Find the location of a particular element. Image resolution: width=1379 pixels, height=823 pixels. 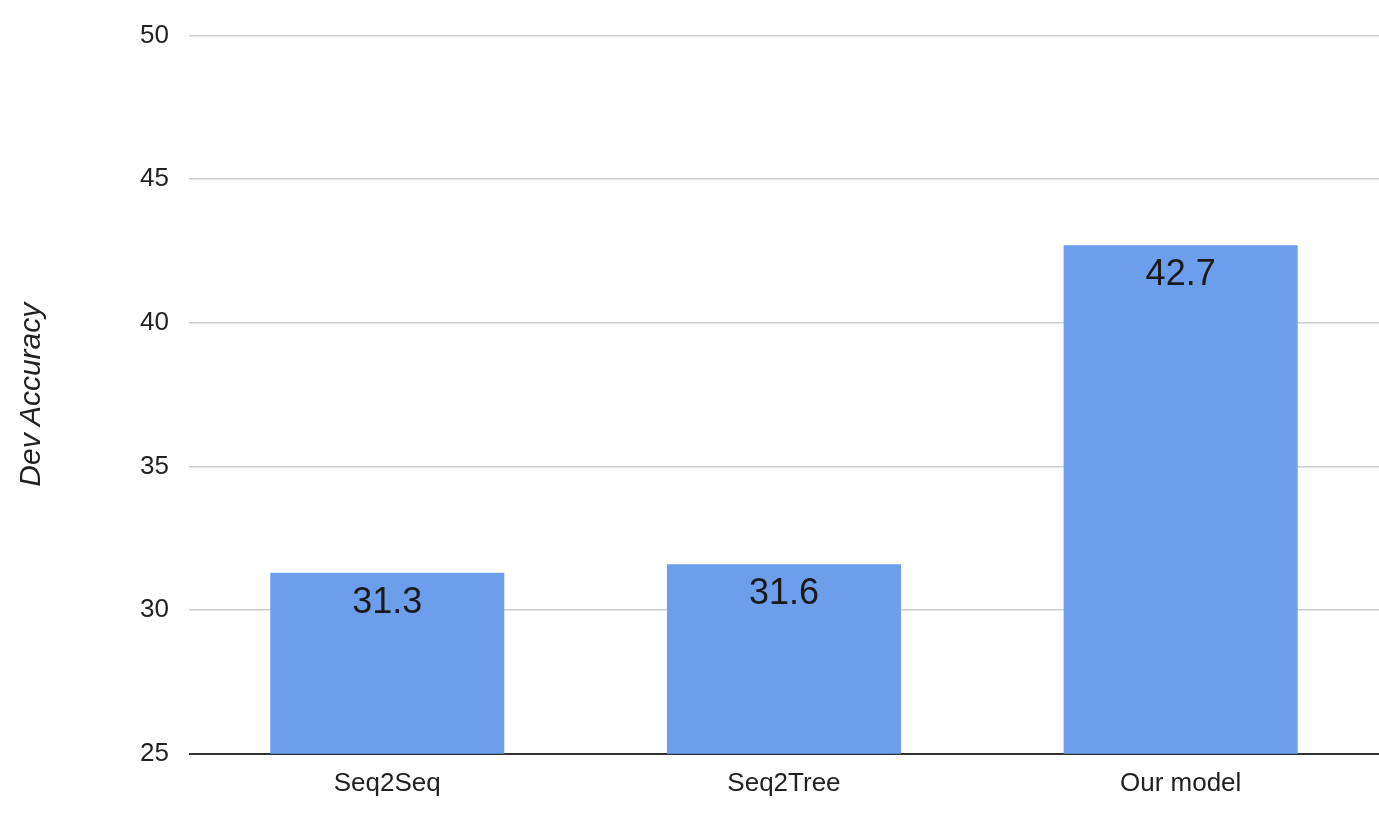

data-label: 42.7 is located at coordinates (1180, 273).